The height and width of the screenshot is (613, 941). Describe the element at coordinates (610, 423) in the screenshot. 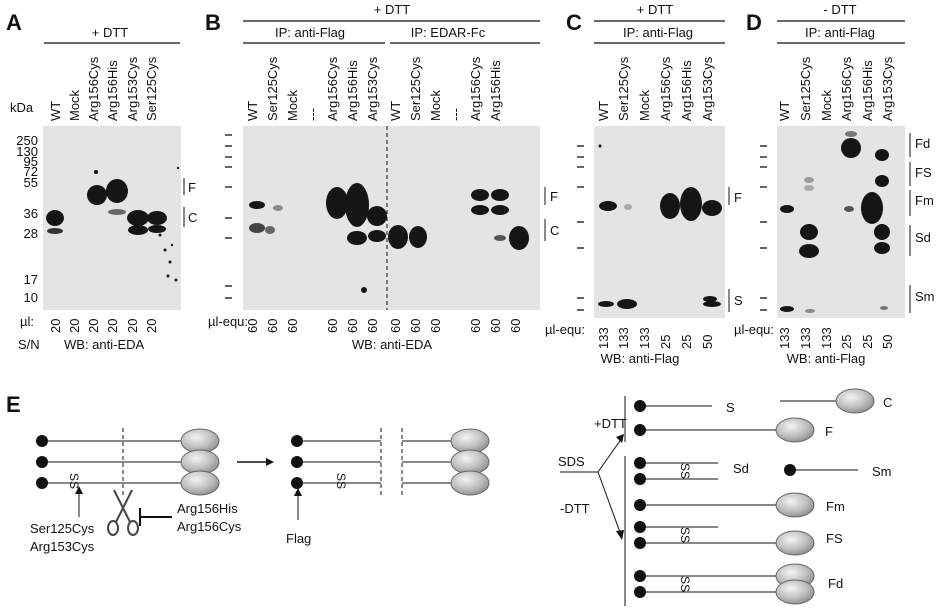

I see `plus-dtt-label: +DTT` at that location.